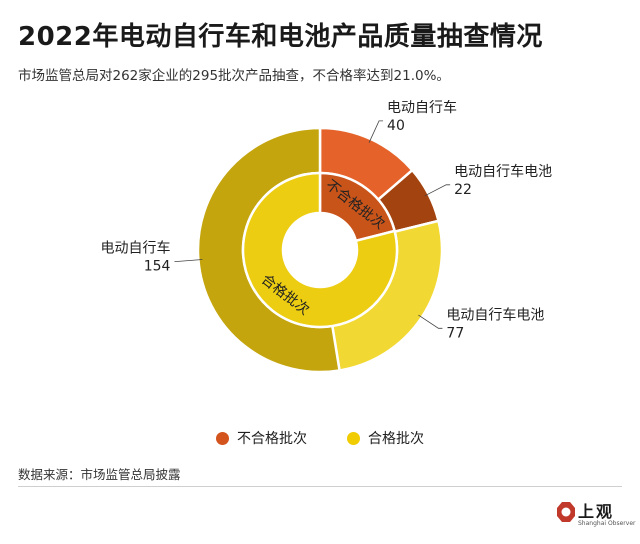 The height and width of the screenshot is (544, 640). I want to click on data-source: 数据来源：市场监管总局披露, so click(99, 474).